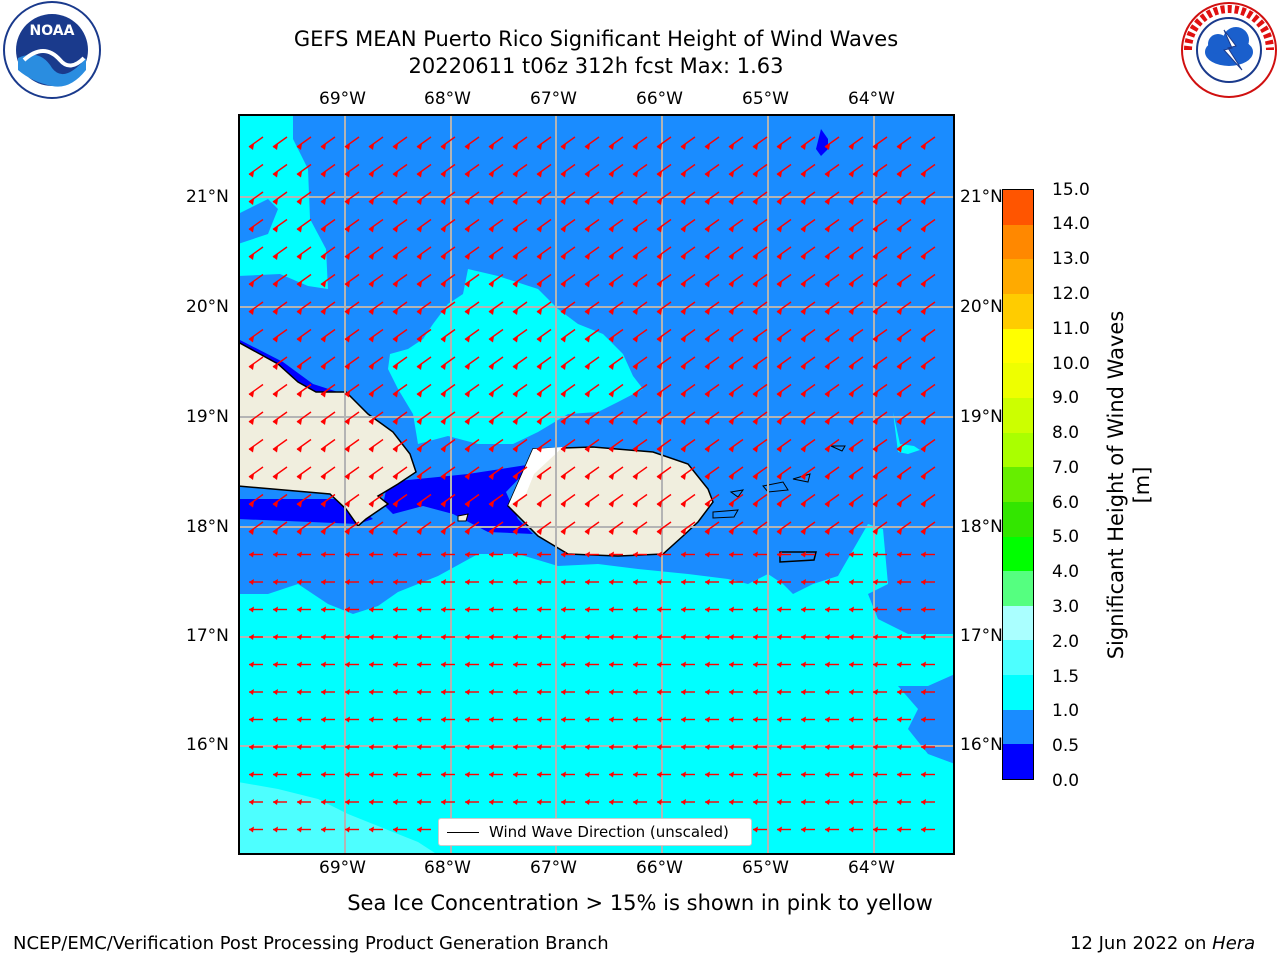 The height and width of the screenshot is (960, 1280). Describe the element at coordinates (1066, 642) in the screenshot. I see `colorbar-tick: 2.0` at that location.